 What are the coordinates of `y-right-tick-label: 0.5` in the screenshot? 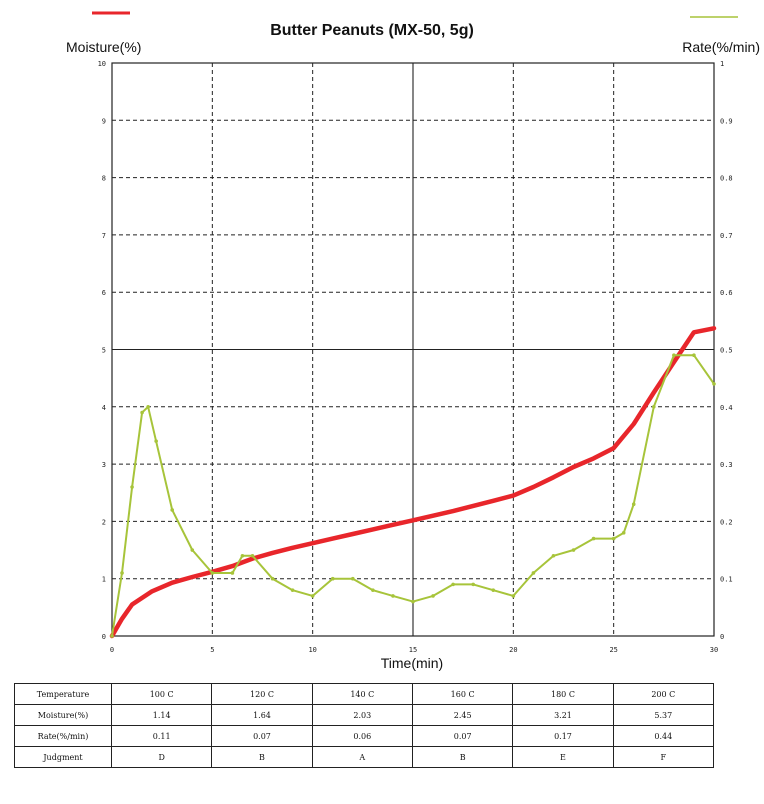 It's located at (726, 351).